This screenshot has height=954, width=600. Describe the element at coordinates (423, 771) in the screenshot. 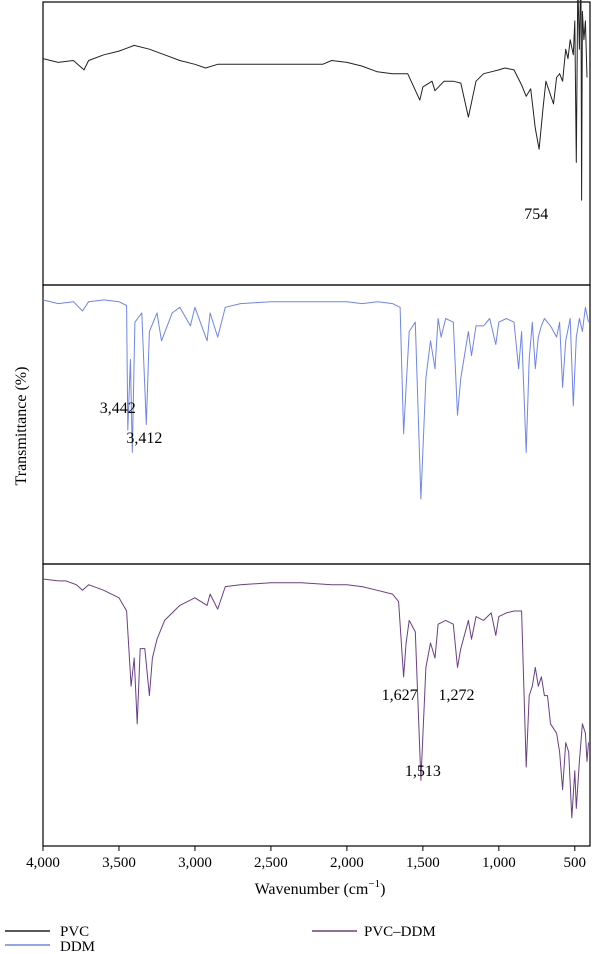

I see `peak-label: 1,513` at that location.